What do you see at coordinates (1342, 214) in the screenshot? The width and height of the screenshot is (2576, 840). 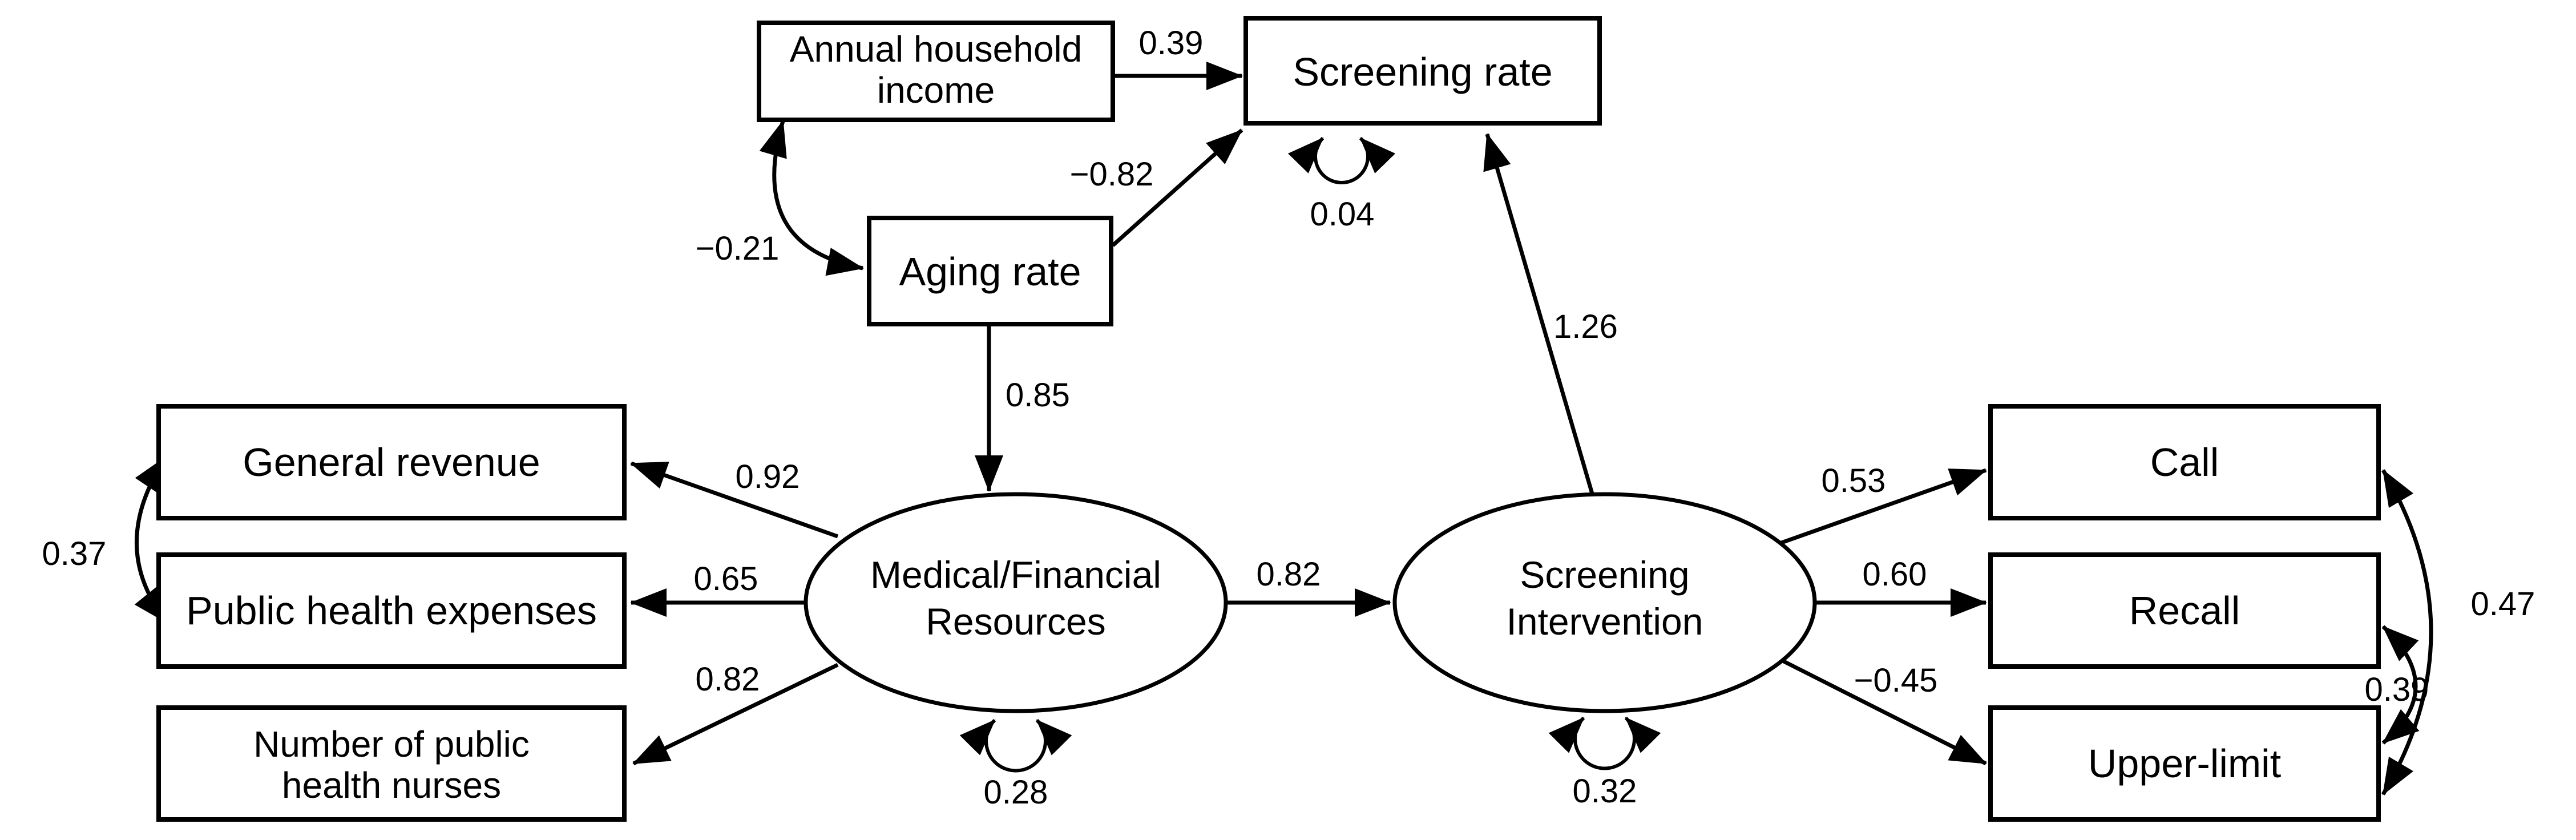 I see `coef-screening-rate-error-variance: 0.04` at bounding box center [1342, 214].